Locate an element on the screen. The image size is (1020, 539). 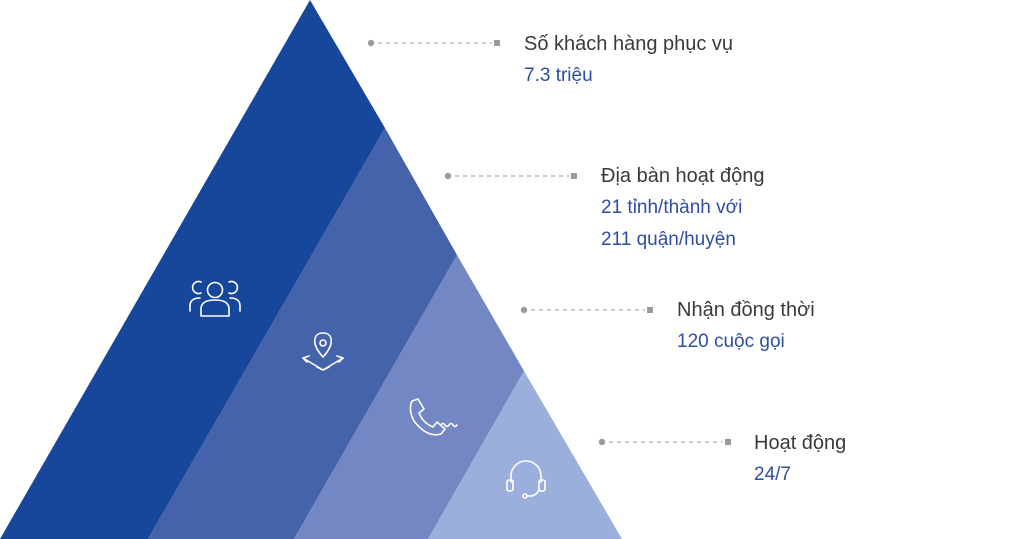
people-group-icon is located at coordinates (215, 298).